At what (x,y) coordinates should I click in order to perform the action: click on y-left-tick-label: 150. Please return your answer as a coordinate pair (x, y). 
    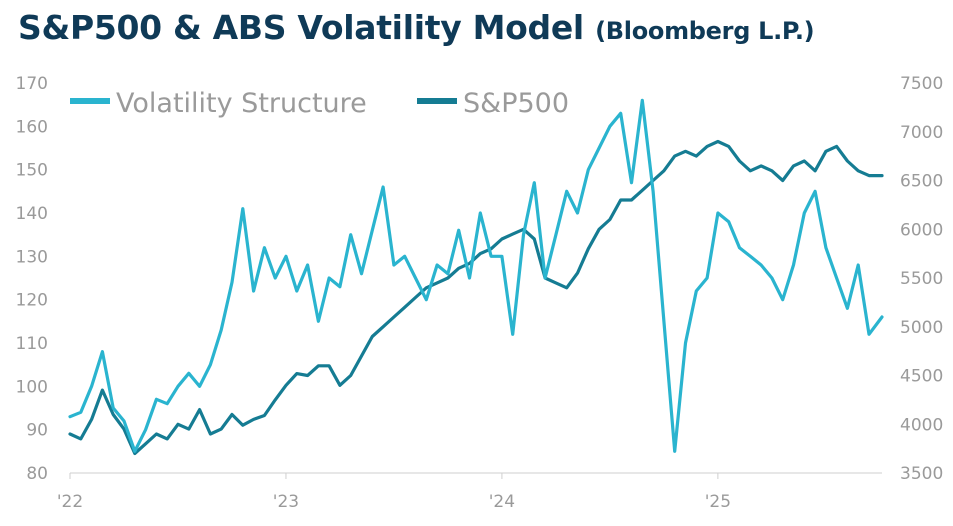
    Looking at the image, I should click on (32, 171).